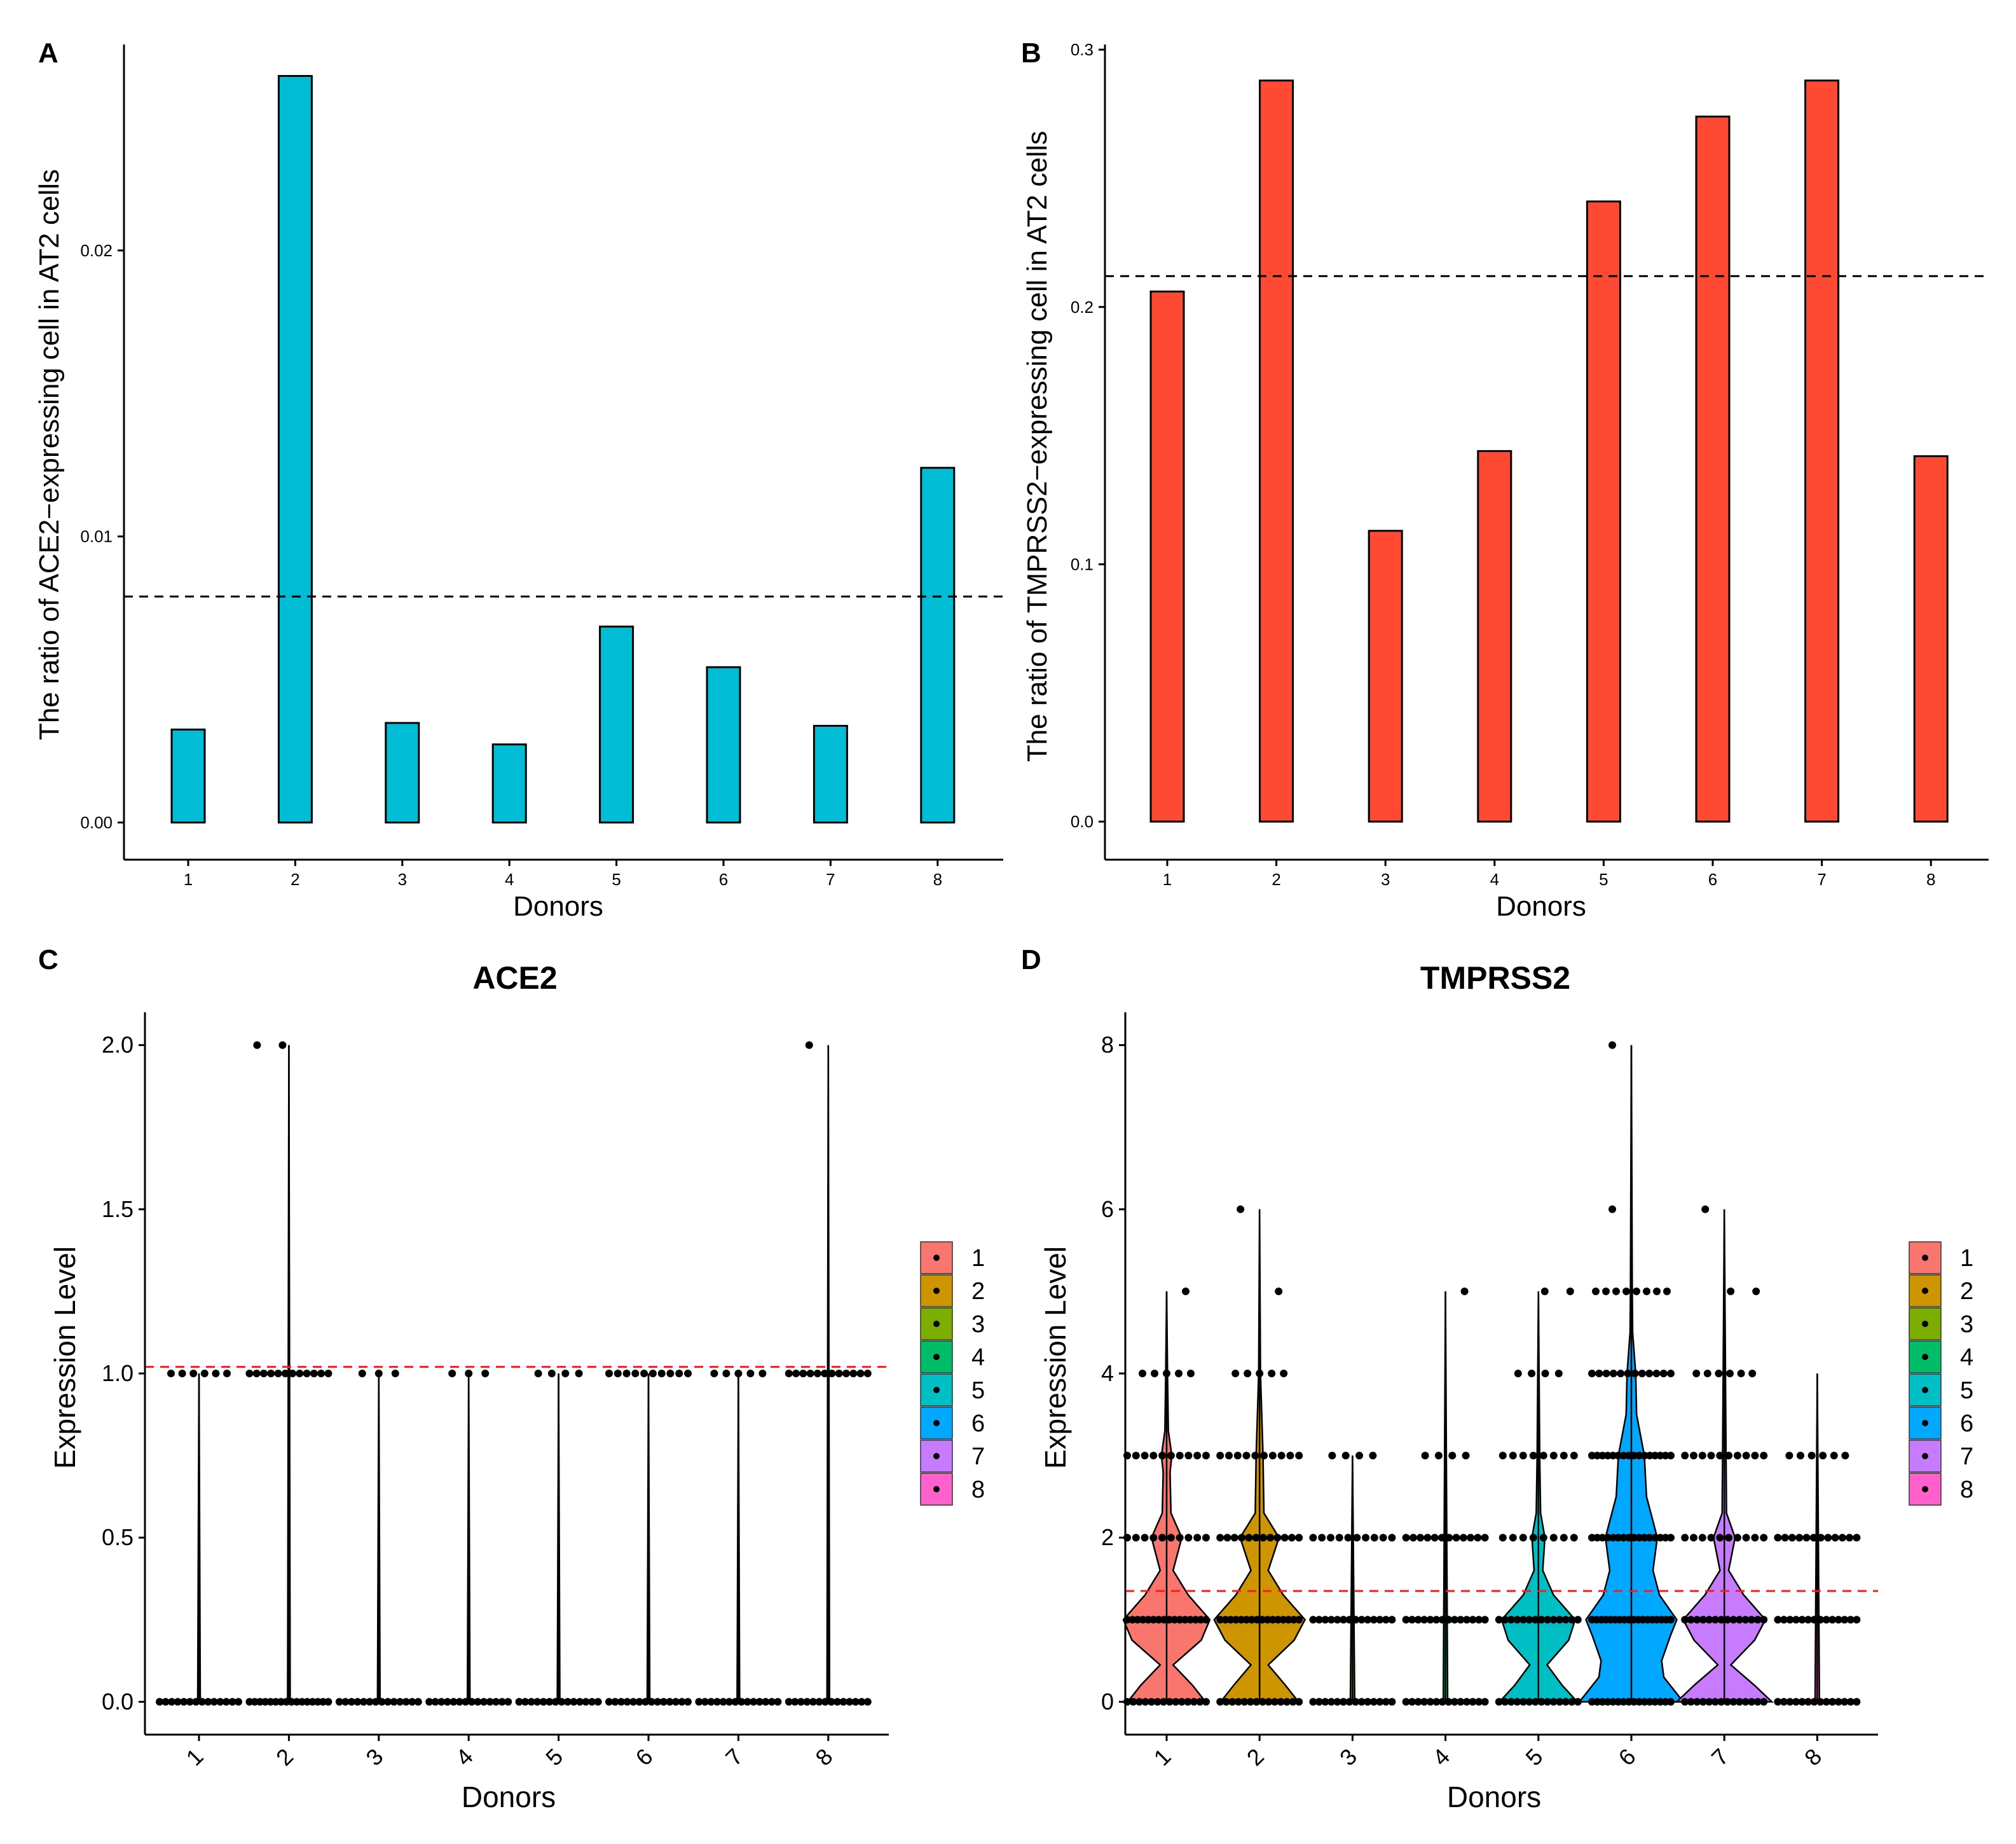  Describe the element at coordinates (978, 1456) in the screenshot. I see `legend-label: 7` at that location.